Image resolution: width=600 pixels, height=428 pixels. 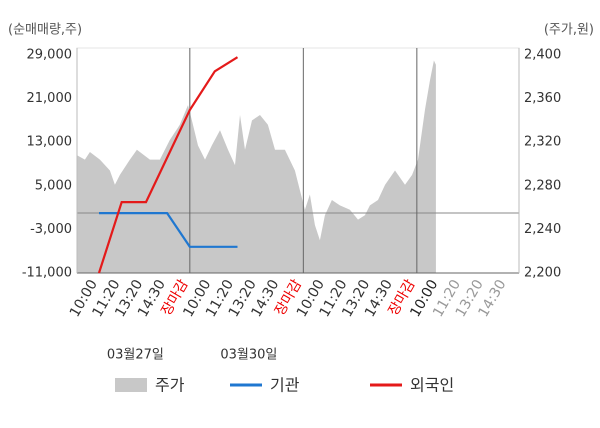 I want to click on legend-label: 외국인, so click(x=432, y=385).